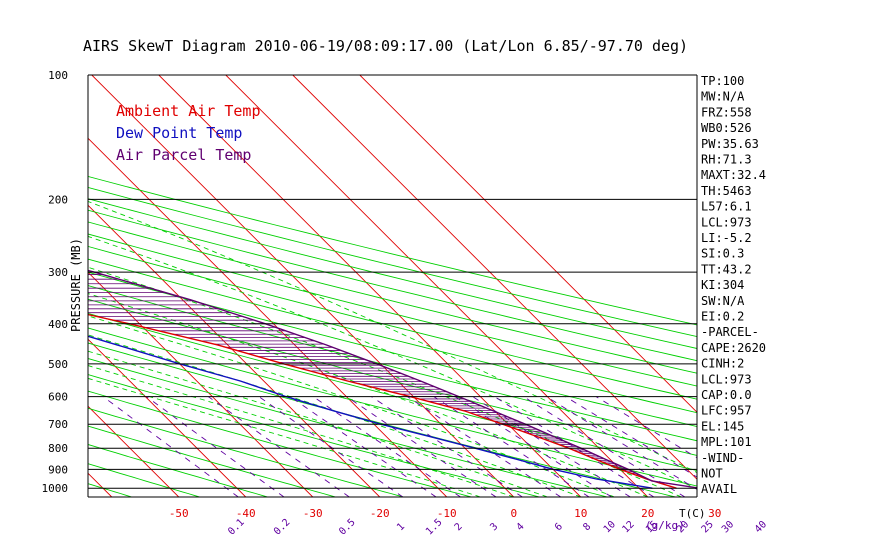  I want to click on mixing-ratio-tick-label: 25, so click(708, 527).